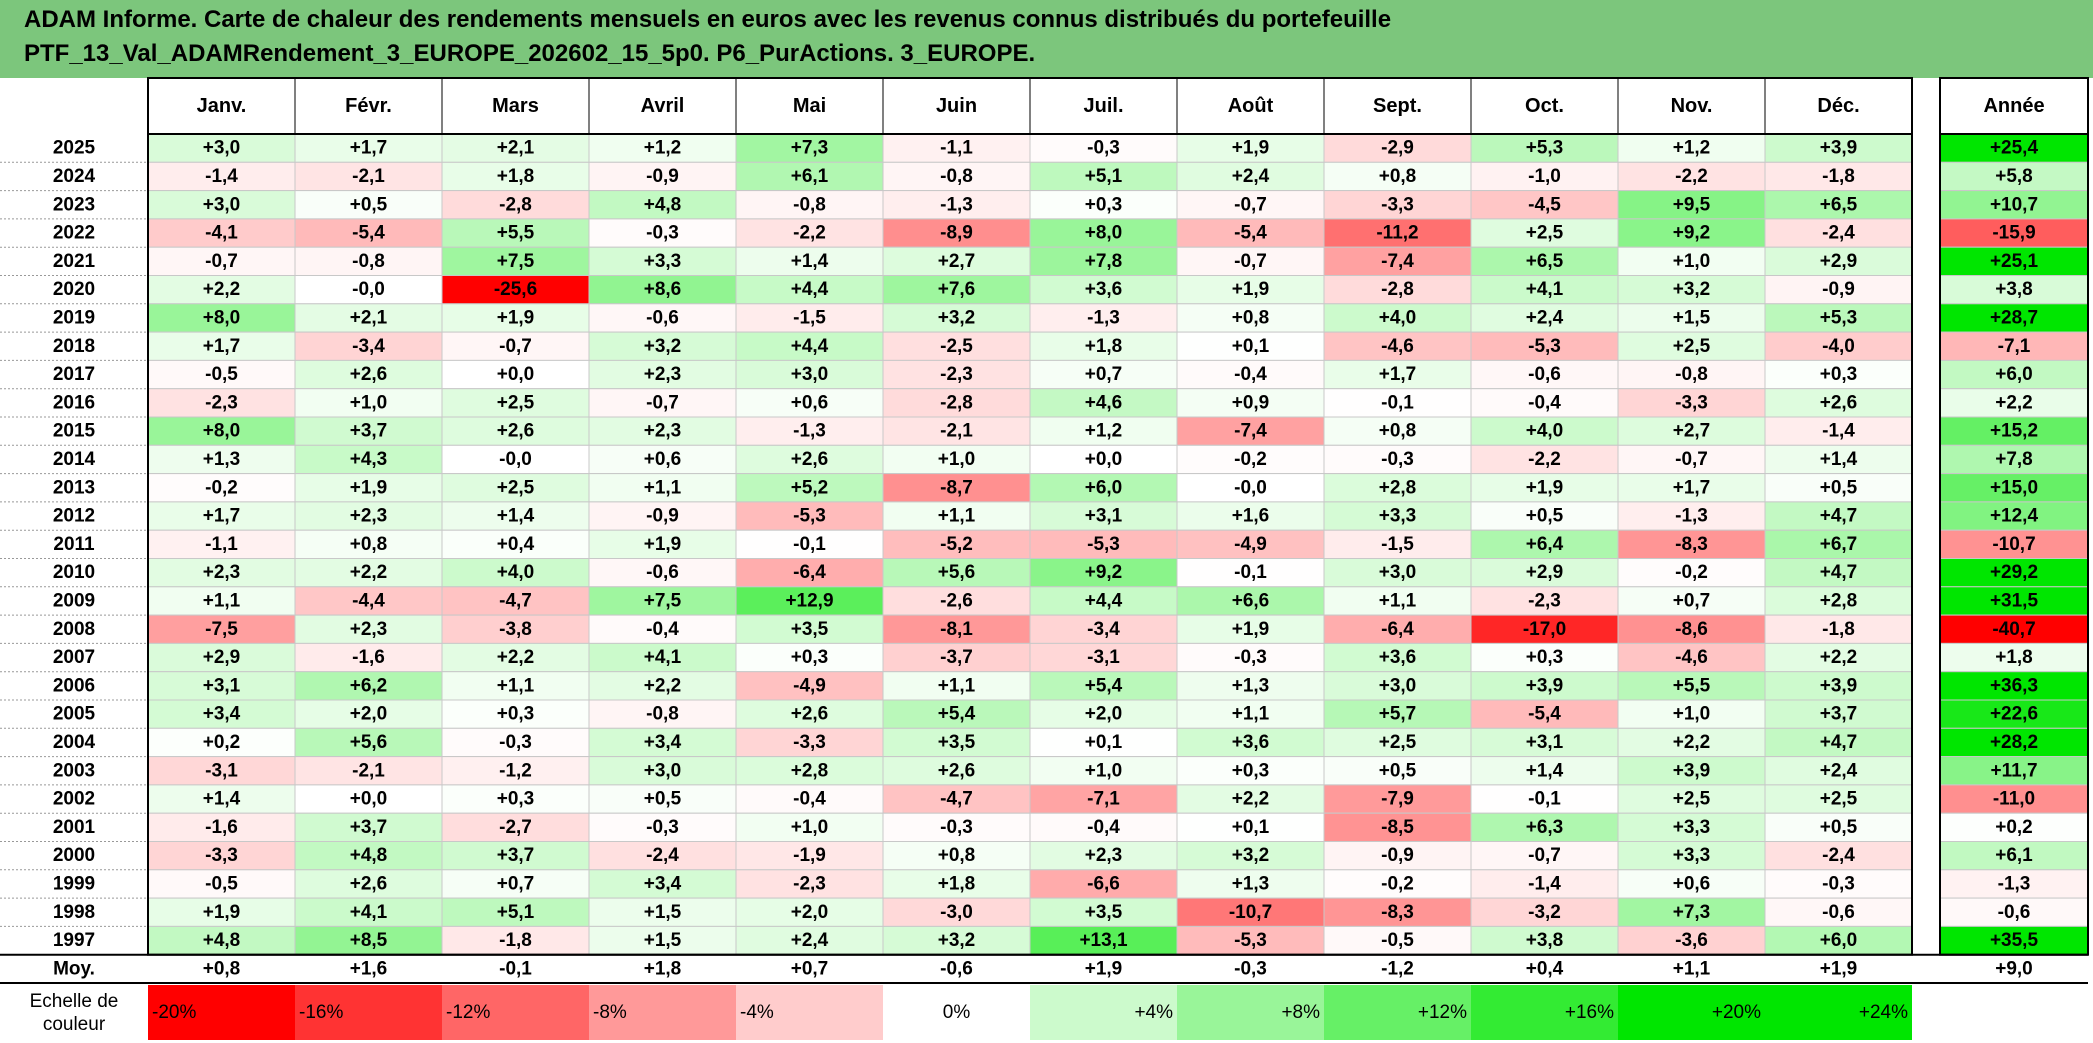  I want to click on cell-value: +5,4, so click(1104, 685).